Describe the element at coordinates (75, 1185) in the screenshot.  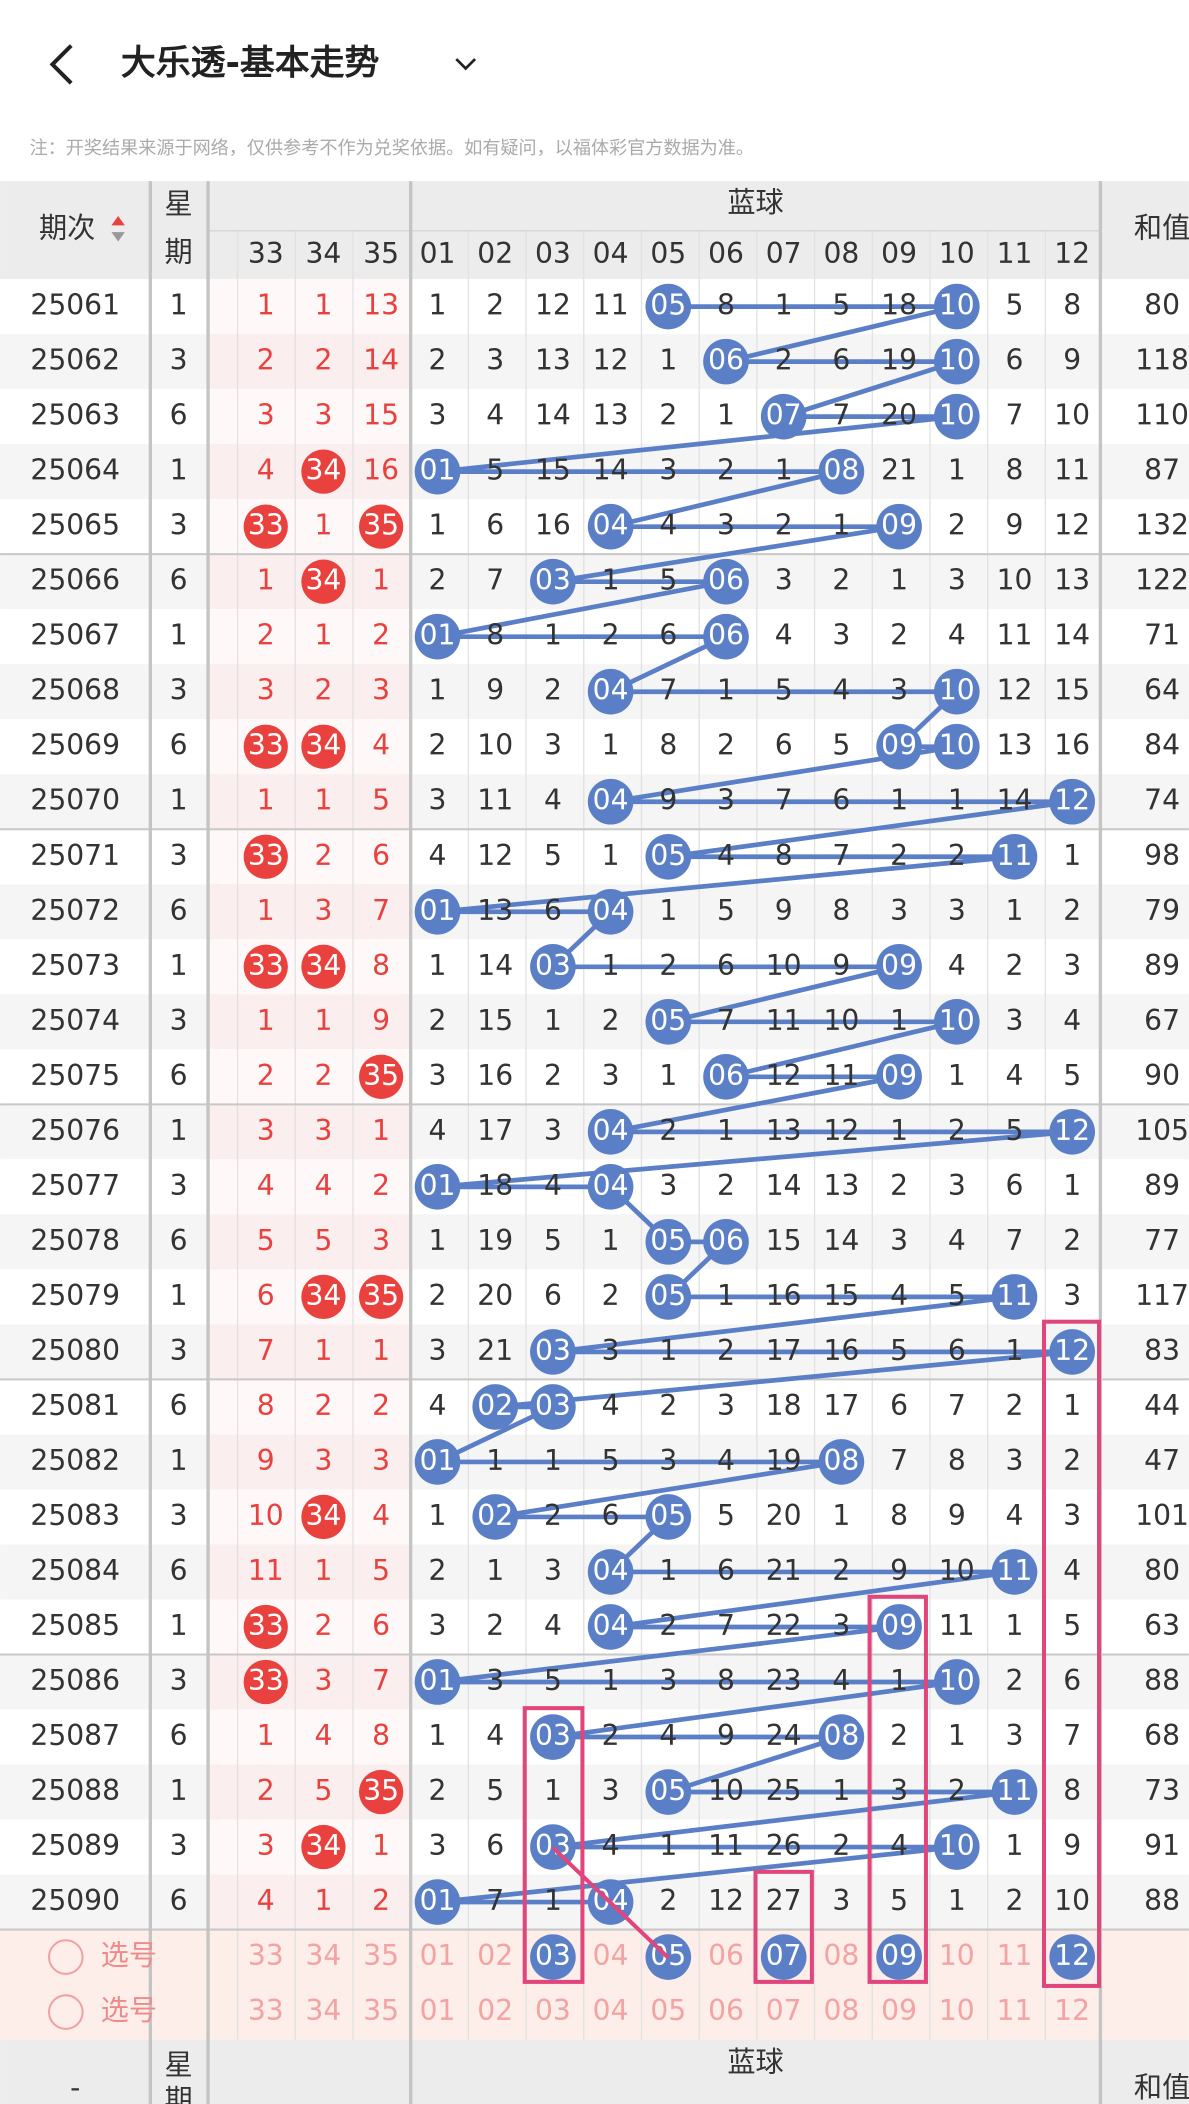
I see `period: 25077` at that location.